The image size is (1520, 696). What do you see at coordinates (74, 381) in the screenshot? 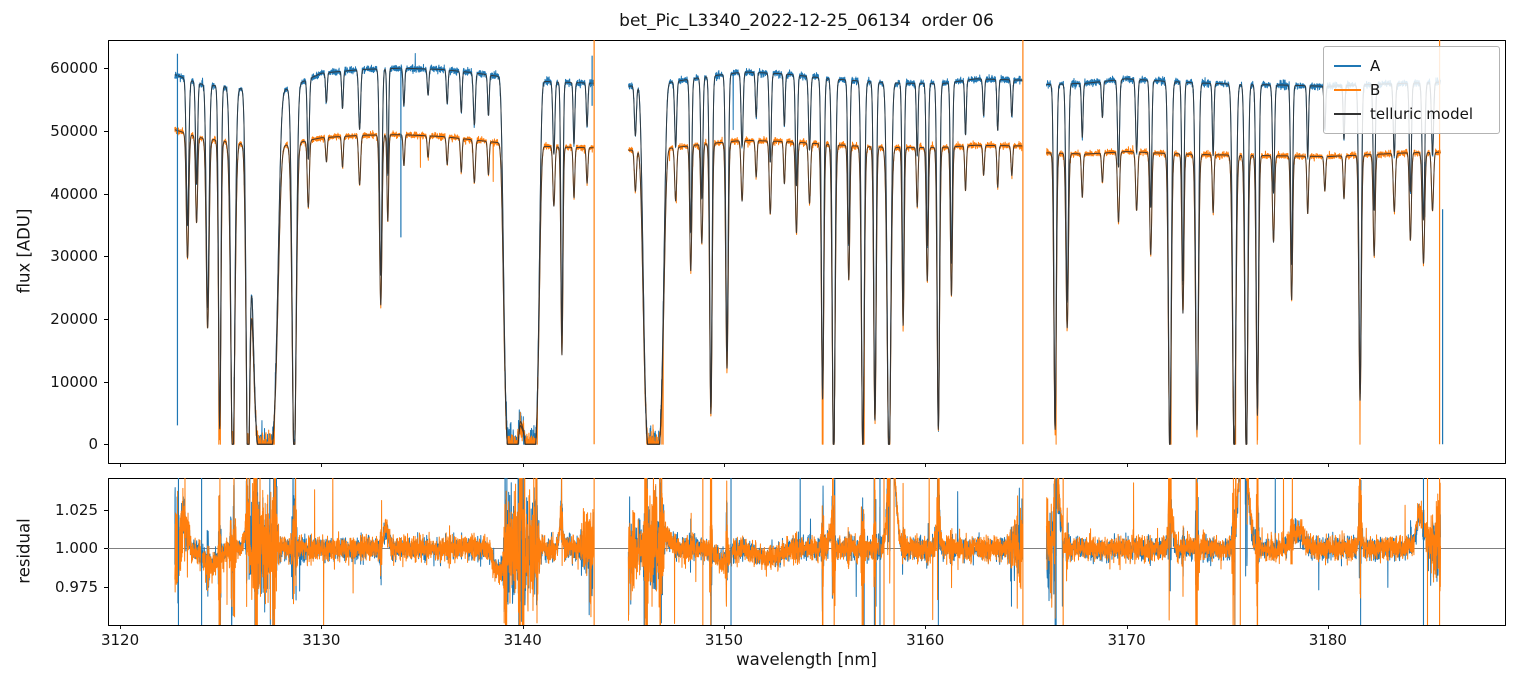
I see `y-tick-label-flux: 10000` at bounding box center [74, 381].